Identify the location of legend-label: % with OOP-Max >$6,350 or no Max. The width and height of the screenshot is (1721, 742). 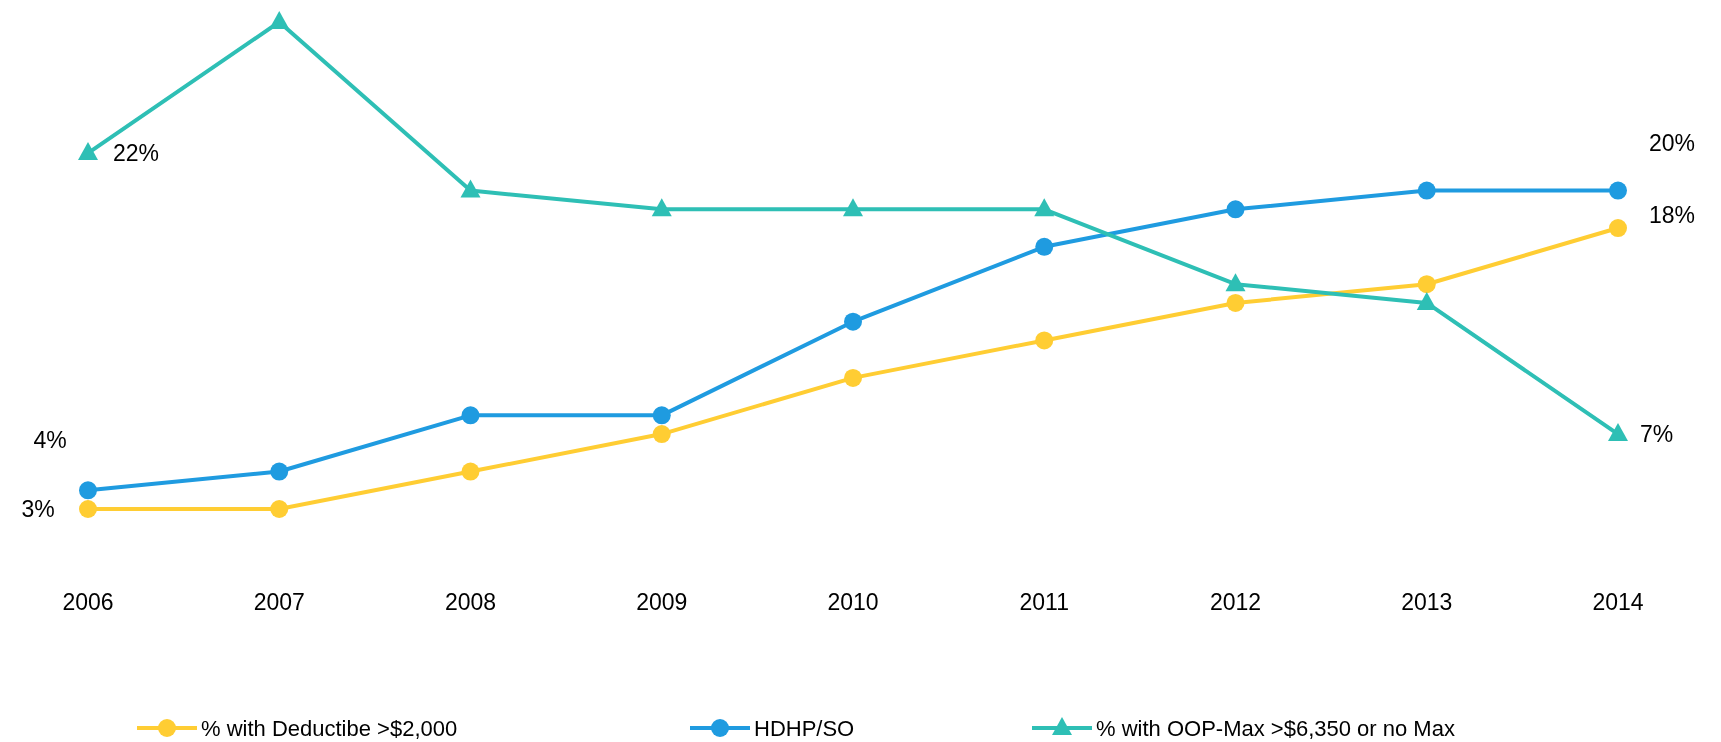
(1275, 728).